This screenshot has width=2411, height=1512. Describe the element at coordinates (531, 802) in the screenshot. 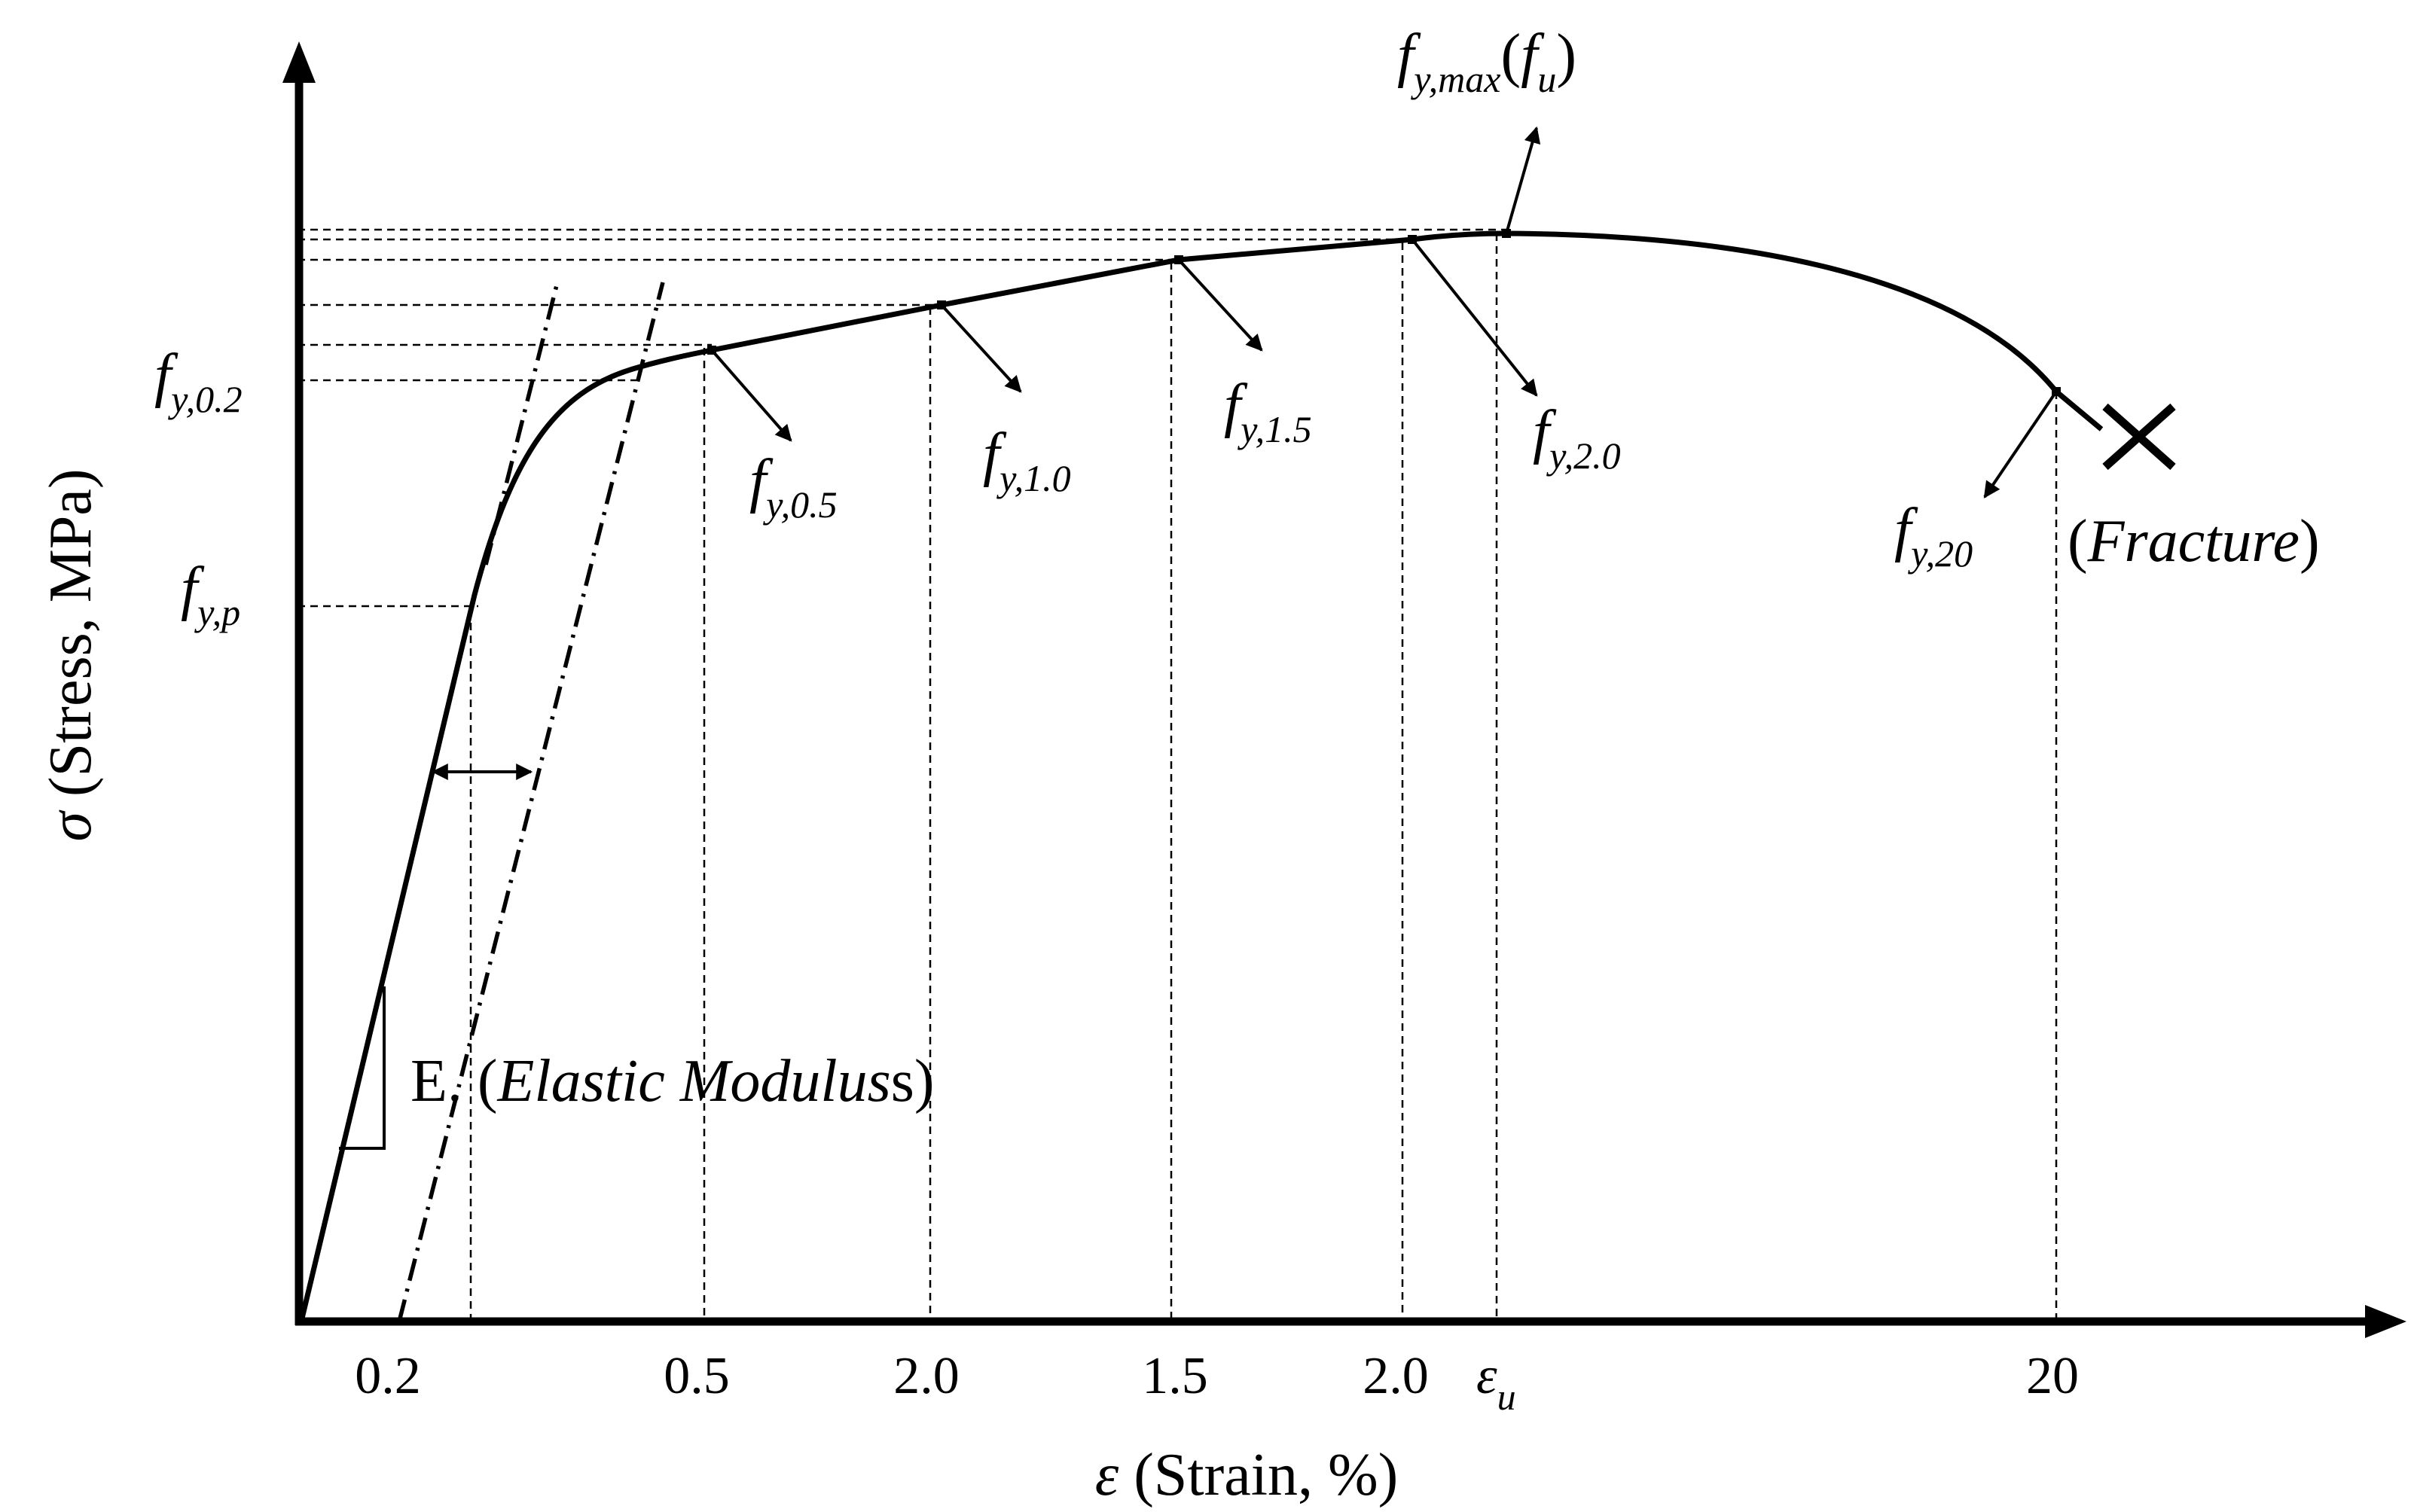

I see `offset-line-0.2` at that location.